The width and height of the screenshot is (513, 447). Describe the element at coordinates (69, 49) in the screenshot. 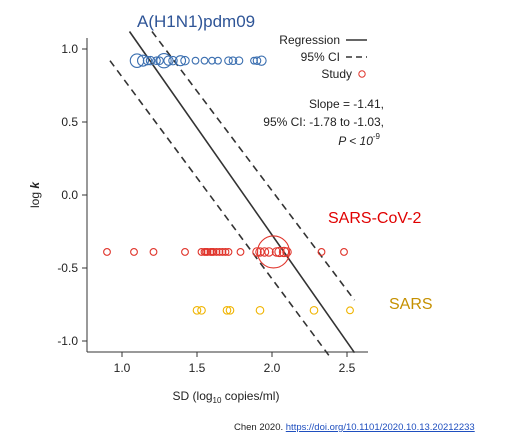

I see `y-tick-label: 1.0` at that location.